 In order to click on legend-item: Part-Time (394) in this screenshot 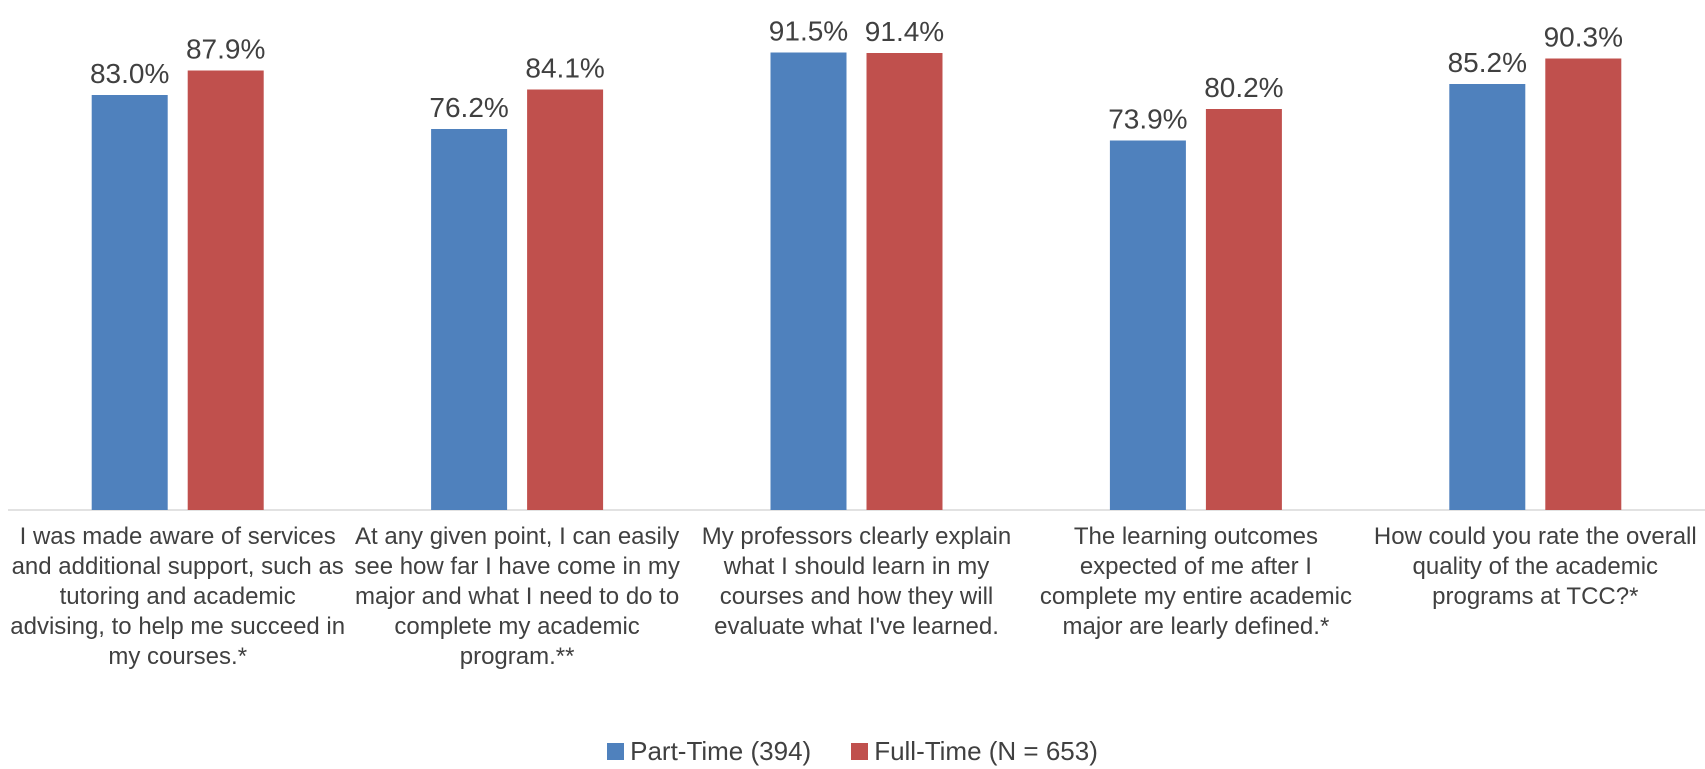, I will do `click(709, 751)`.